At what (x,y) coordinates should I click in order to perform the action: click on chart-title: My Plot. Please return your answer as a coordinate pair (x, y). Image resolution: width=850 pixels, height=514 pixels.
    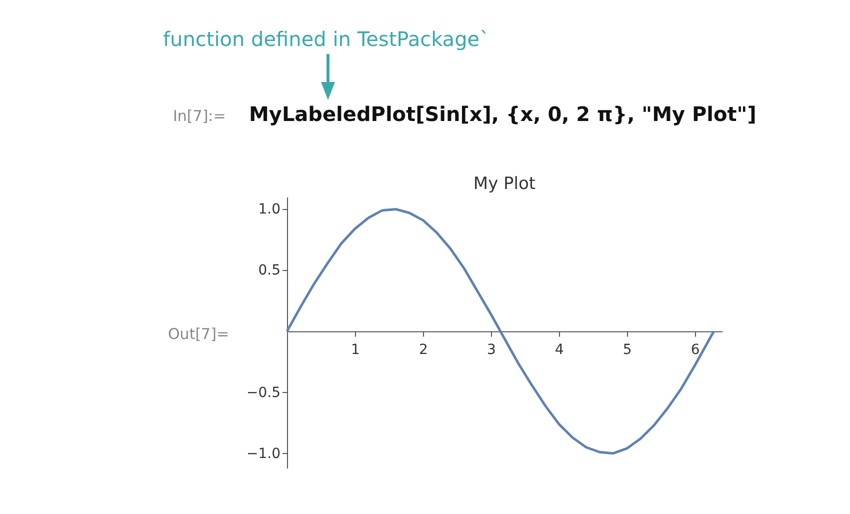
    Looking at the image, I should click on (504, 184).